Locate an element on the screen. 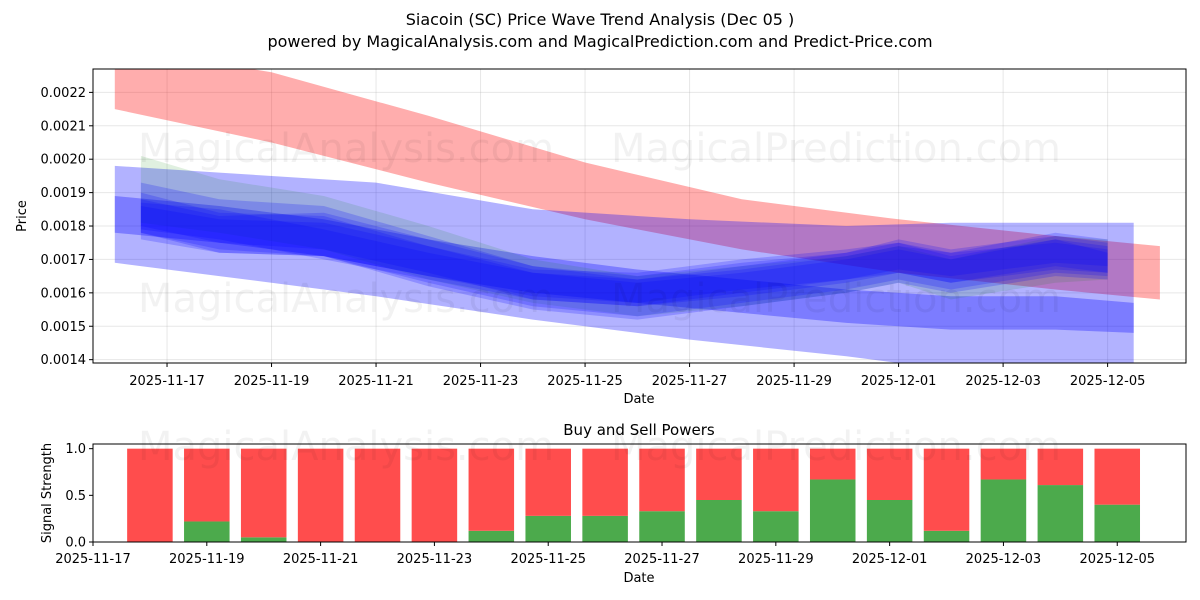 The height and width of the screenshot is (600, 1200). buy-sell-x-tick-label: 2025-12-01 is located at coordinates (890, 559).